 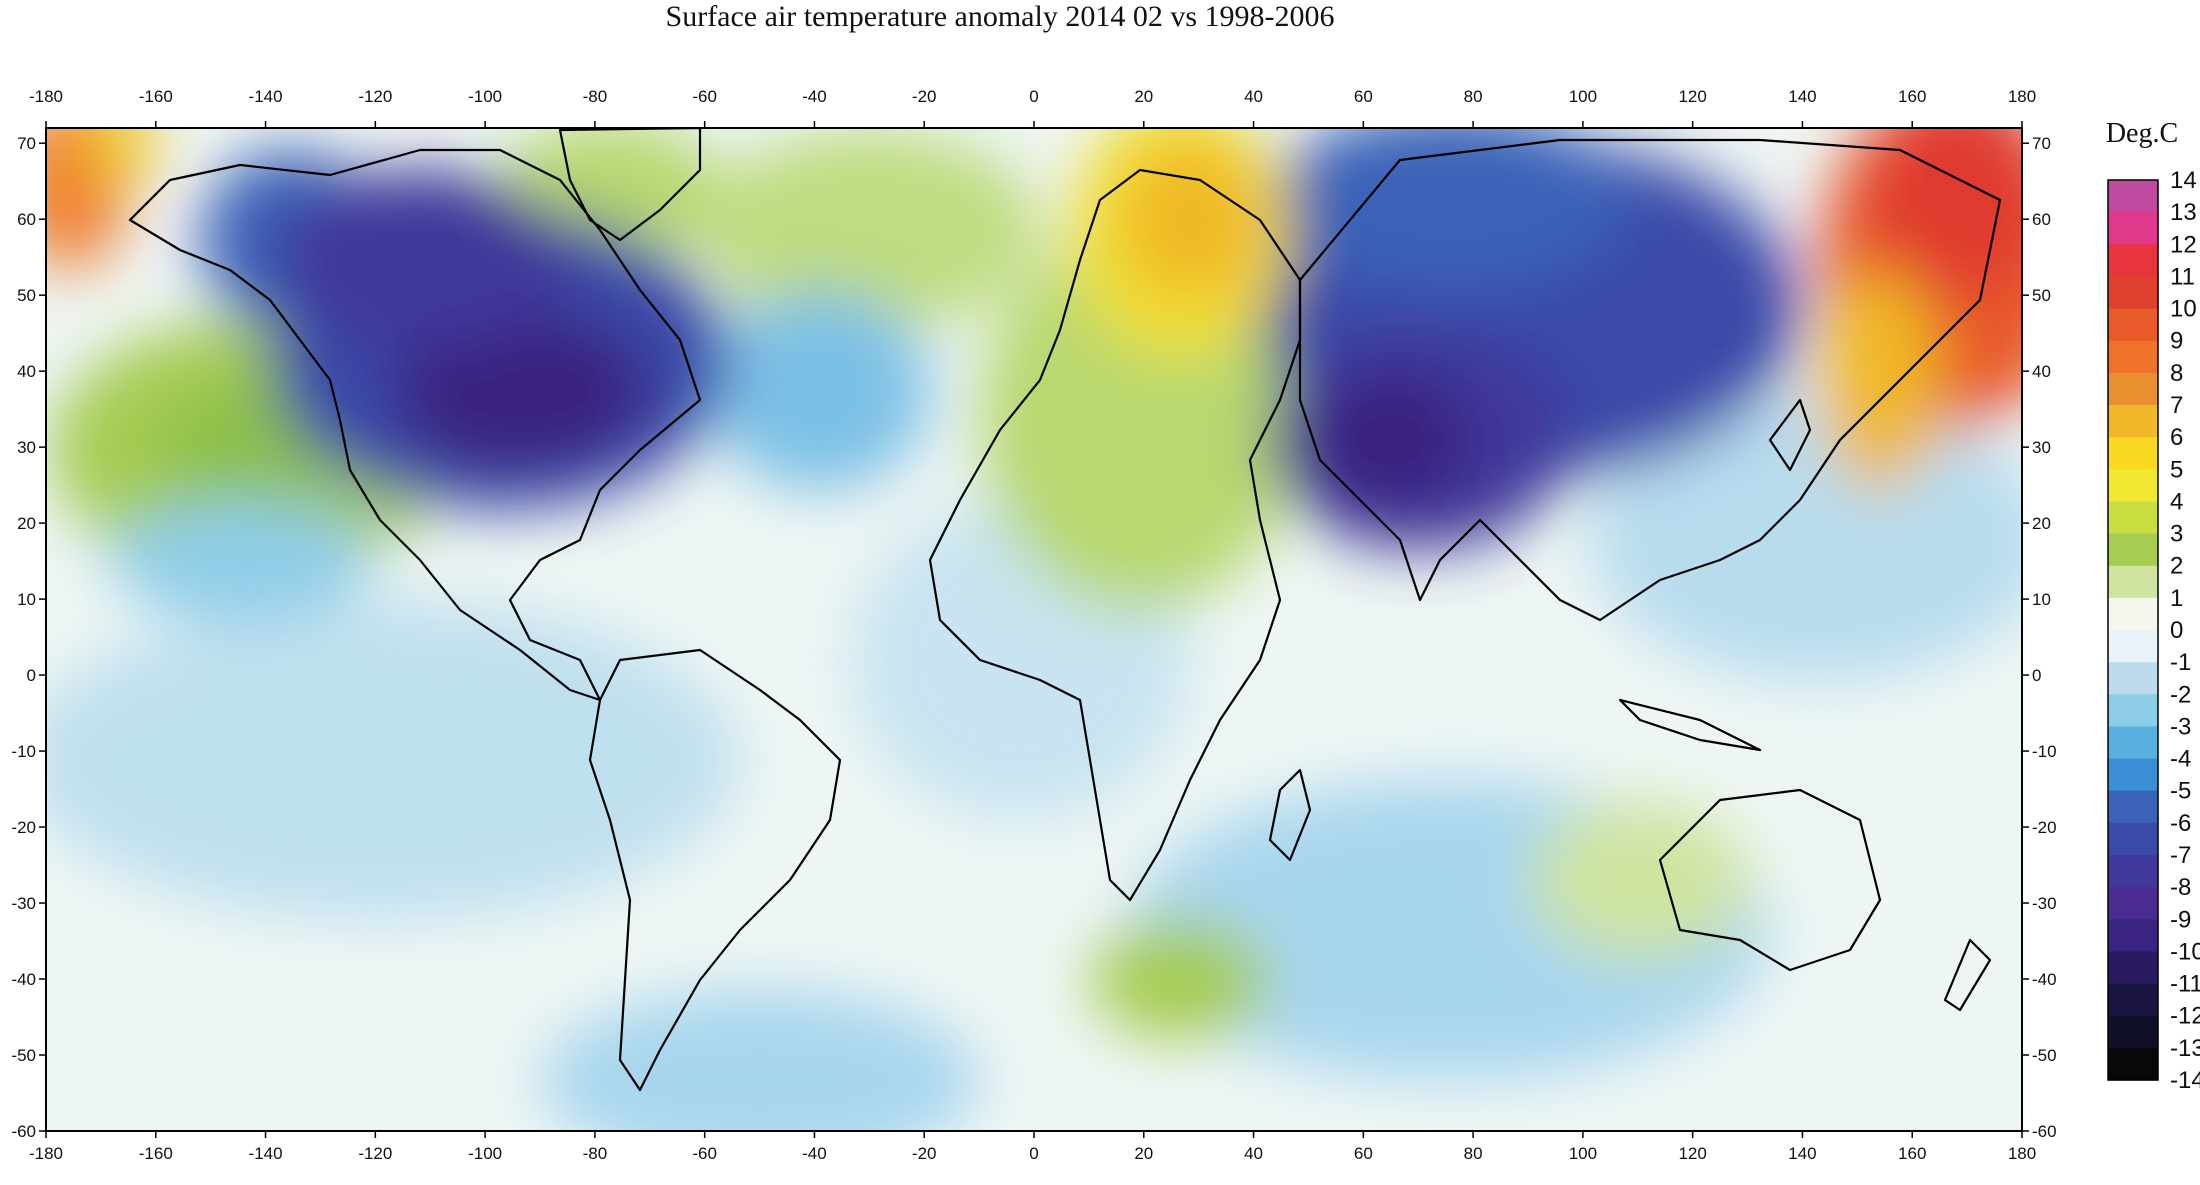 I want to click on x-tick-label-top: 100, so click(x=1583, y=96).